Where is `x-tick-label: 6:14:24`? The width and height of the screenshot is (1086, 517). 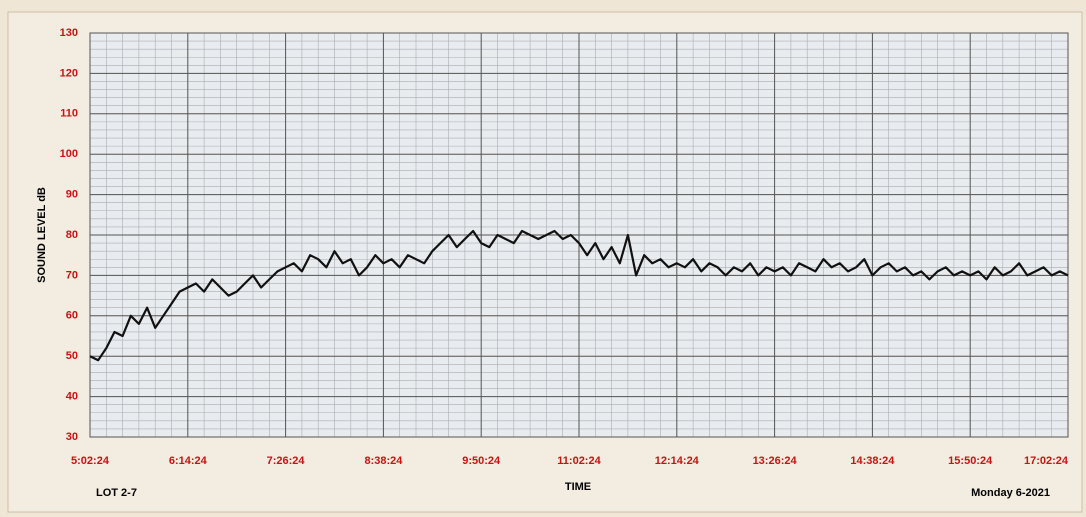 x-tick-label: 6:14:24 is located at coordinates (188, 461).